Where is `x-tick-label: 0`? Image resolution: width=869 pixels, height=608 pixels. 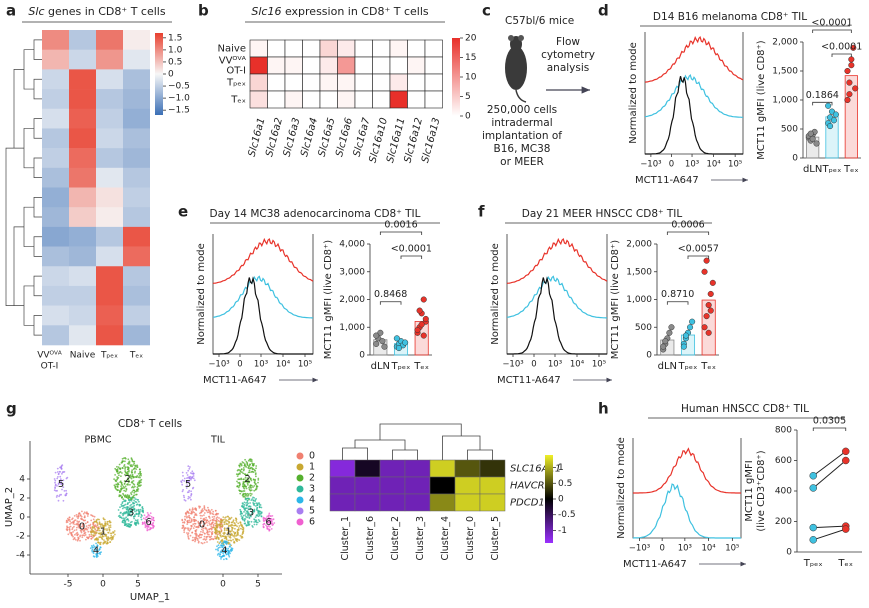 x-tick-label: 0 is located at coordinates (671, 165).